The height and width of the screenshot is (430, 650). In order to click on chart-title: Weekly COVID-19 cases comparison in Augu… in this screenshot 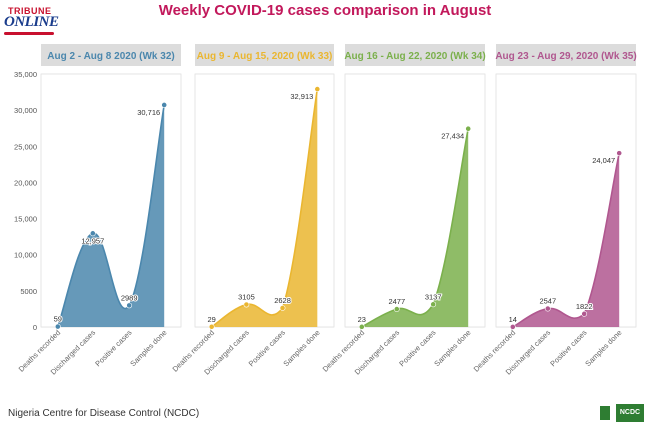, I will do `click(325, 10)`.